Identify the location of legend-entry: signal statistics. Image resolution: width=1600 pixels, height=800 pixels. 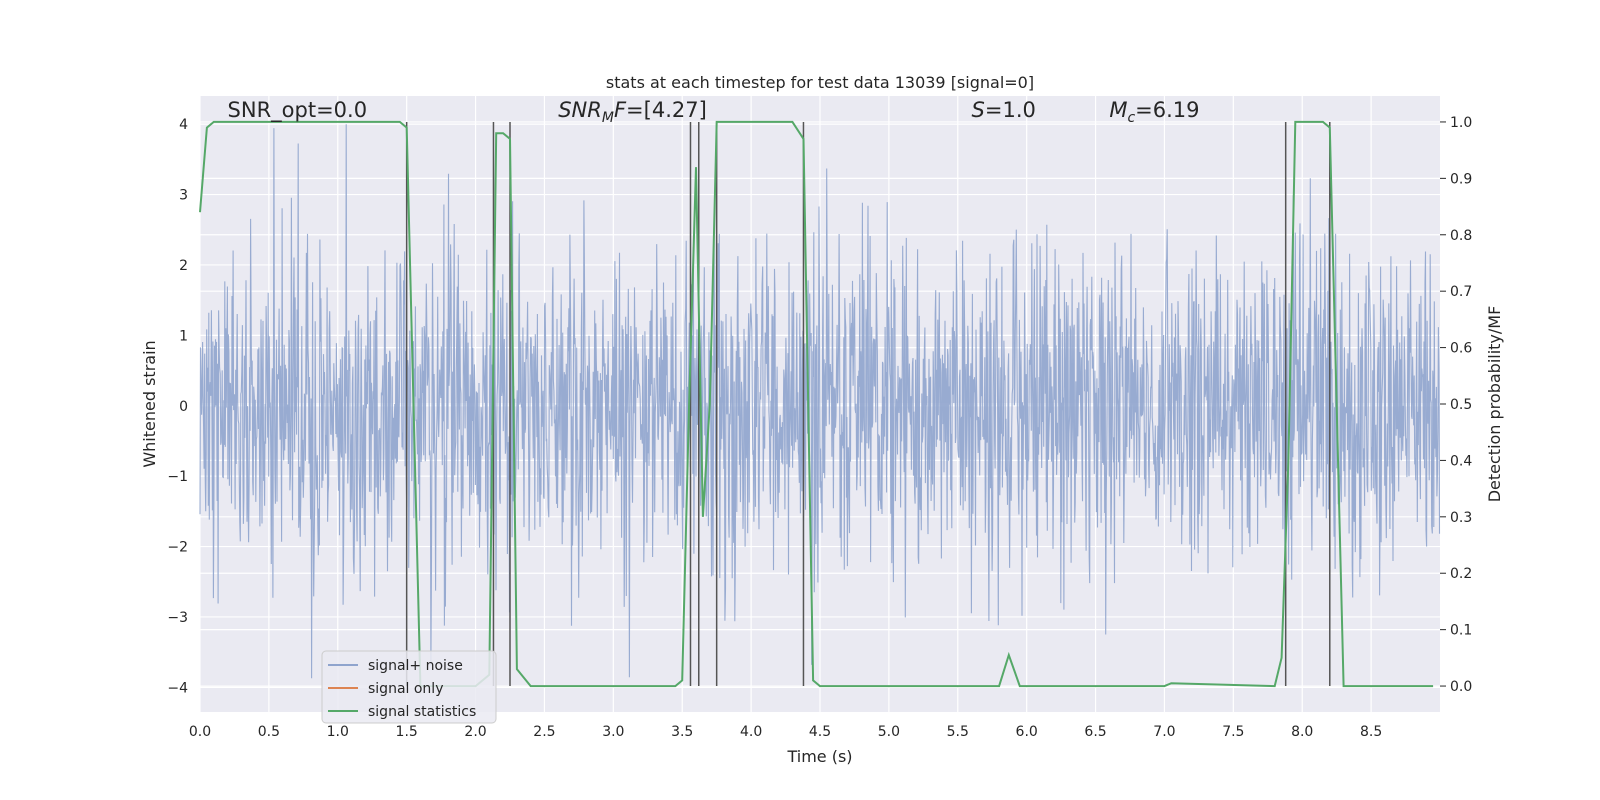
(422, 712).